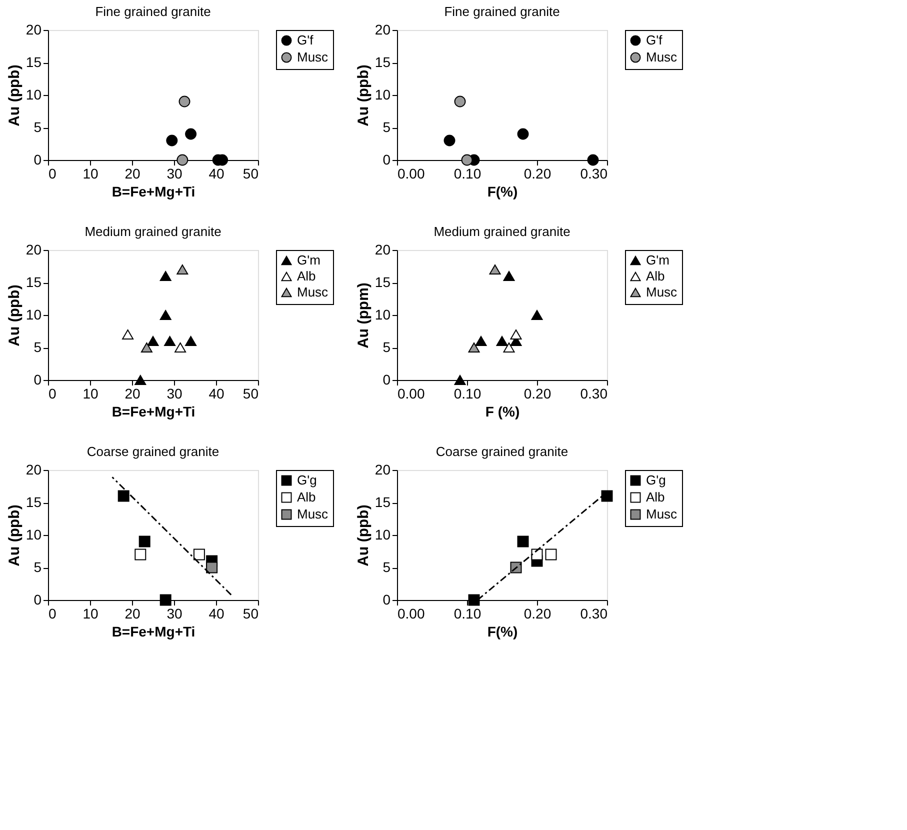  Describe the element at coordinates (658, 260) in the screenshot. I see `legend-label: G'm` at that location.